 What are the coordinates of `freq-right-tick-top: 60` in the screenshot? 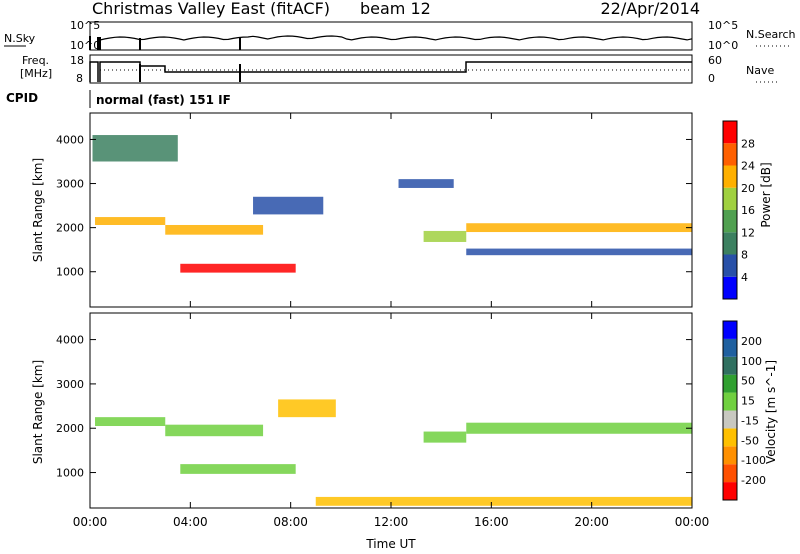 It's located at (715, 60).